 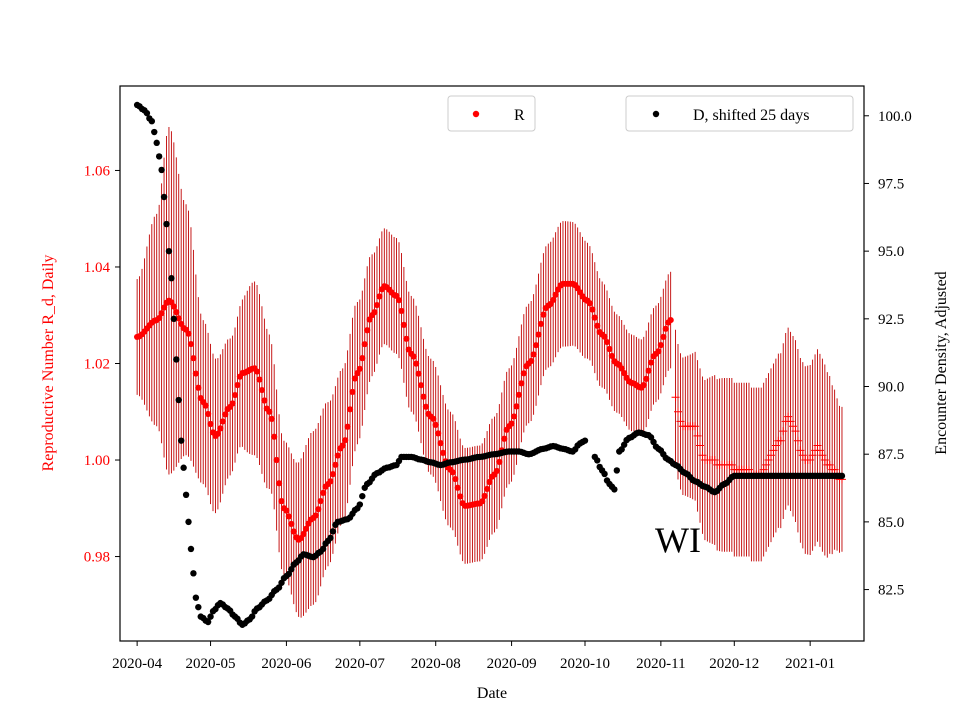 What do you see at coordinates (360, 664) in the screenshot?
I see `x-tick-label: 2020-07` at bounding box center [360, 664].